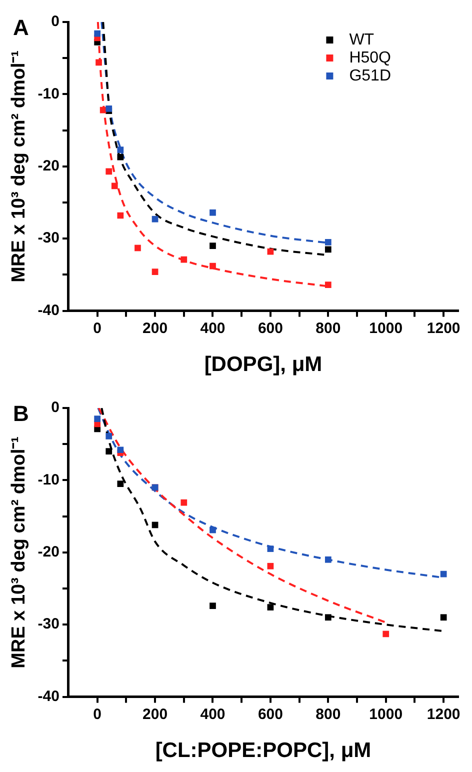  What do you see at coordinates (370, 75) in the screenshot?
I see `legend-label: G51D` at bounding box center [370, 75].